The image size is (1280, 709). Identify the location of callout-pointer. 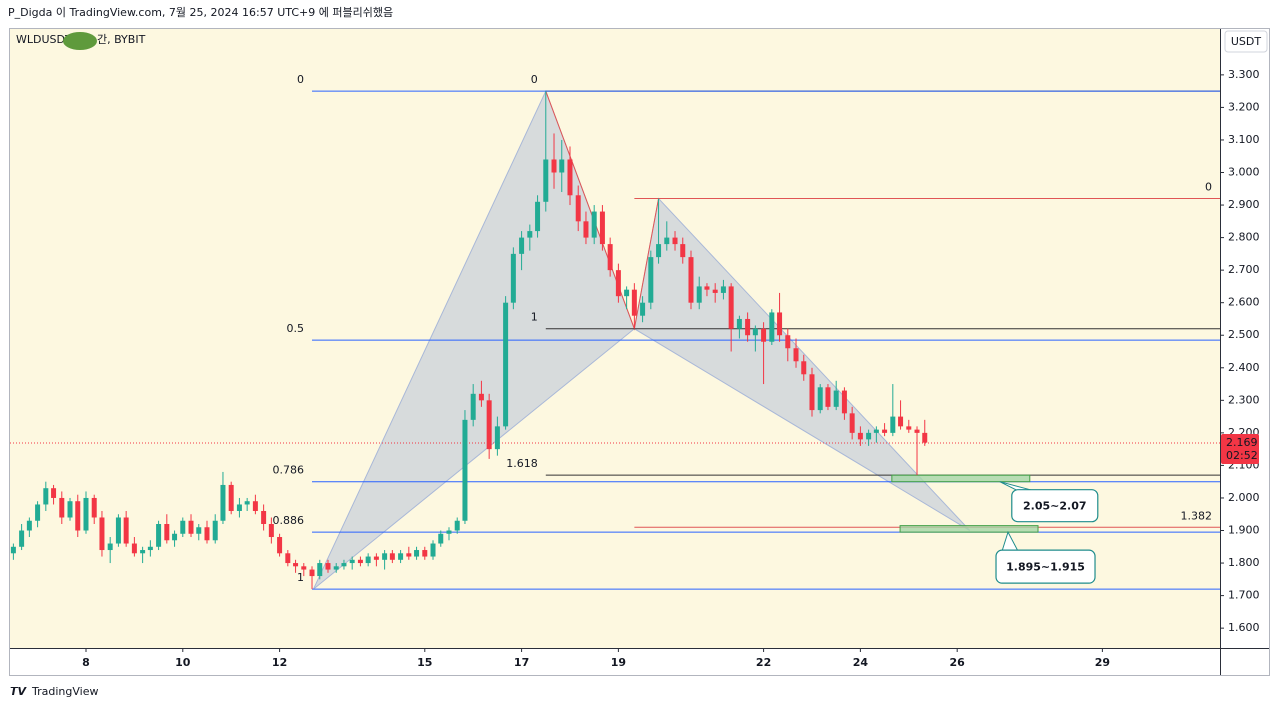
(1016, 486).